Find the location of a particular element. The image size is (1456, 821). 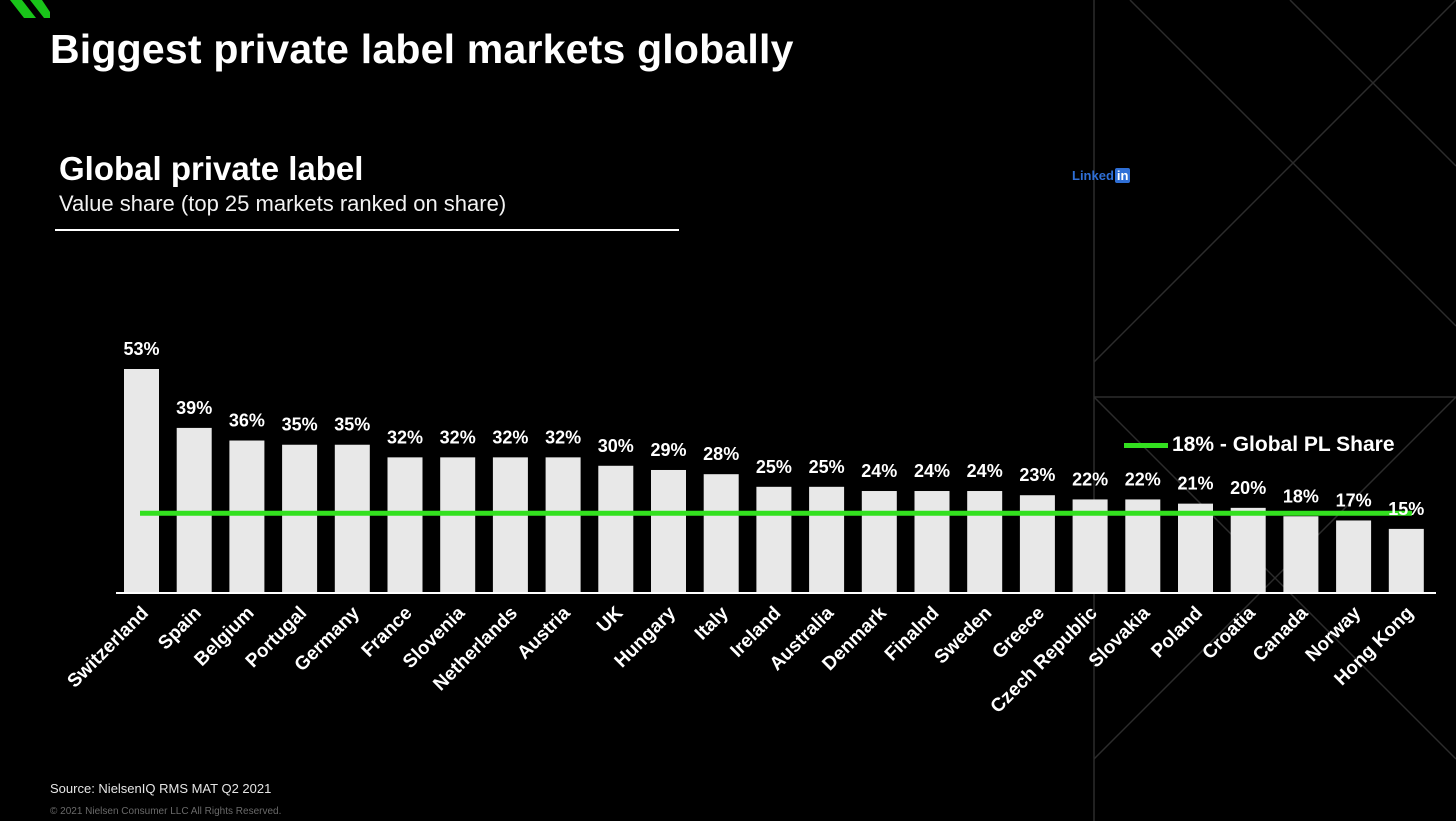

value-label-9: 30% is located at coordinates (616, 446).